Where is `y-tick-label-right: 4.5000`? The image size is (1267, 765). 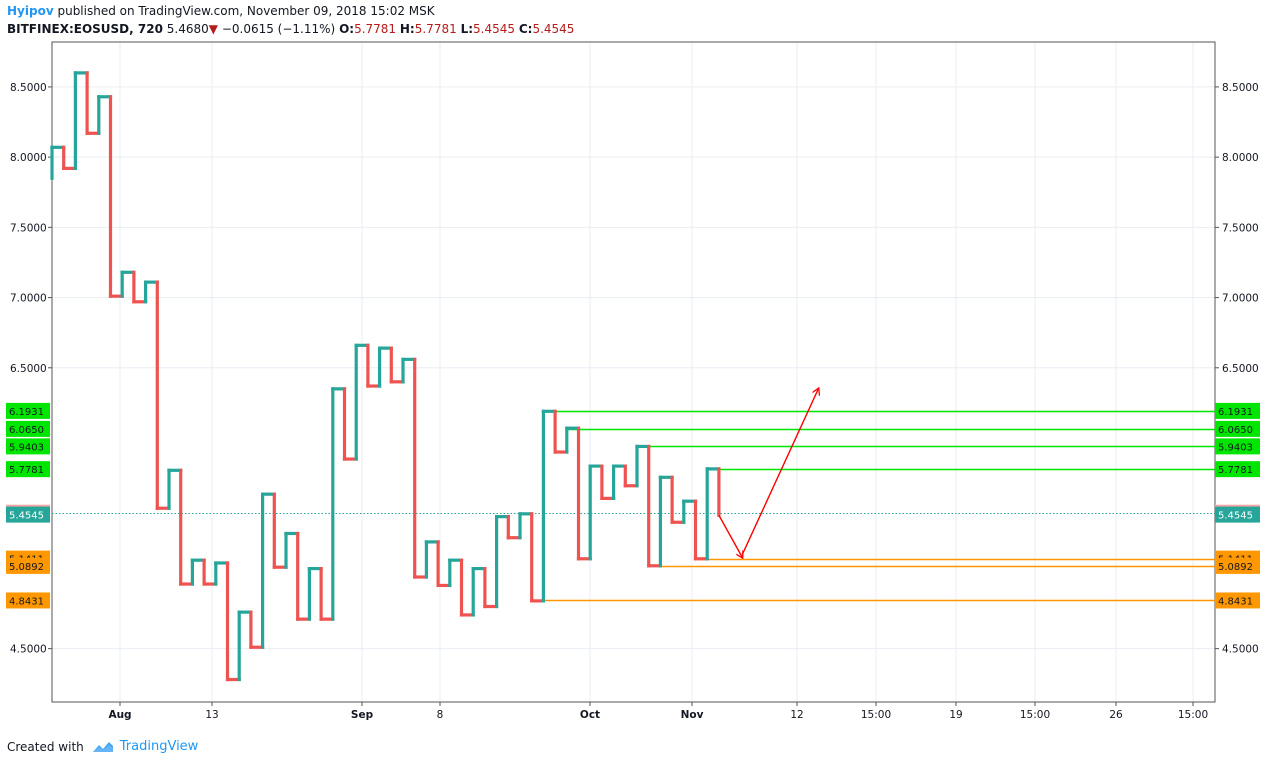 y-tick-label-right: 4.5000 is located at coordinates (1240, 650).